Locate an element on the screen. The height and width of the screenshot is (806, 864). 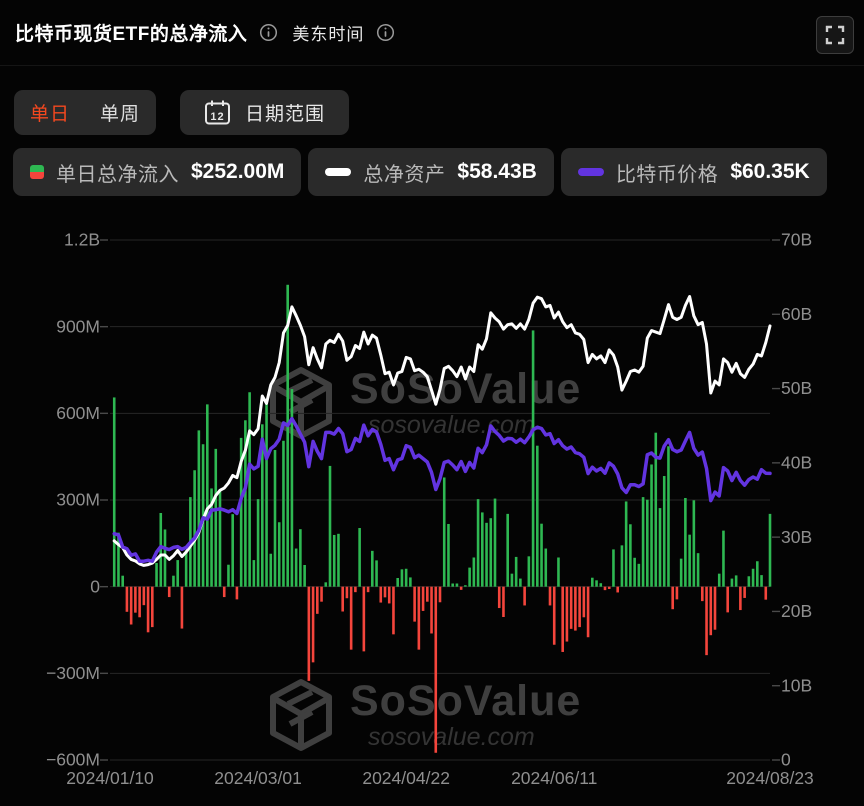
tab-daily: 单日 is located at coordinates (50, 112).